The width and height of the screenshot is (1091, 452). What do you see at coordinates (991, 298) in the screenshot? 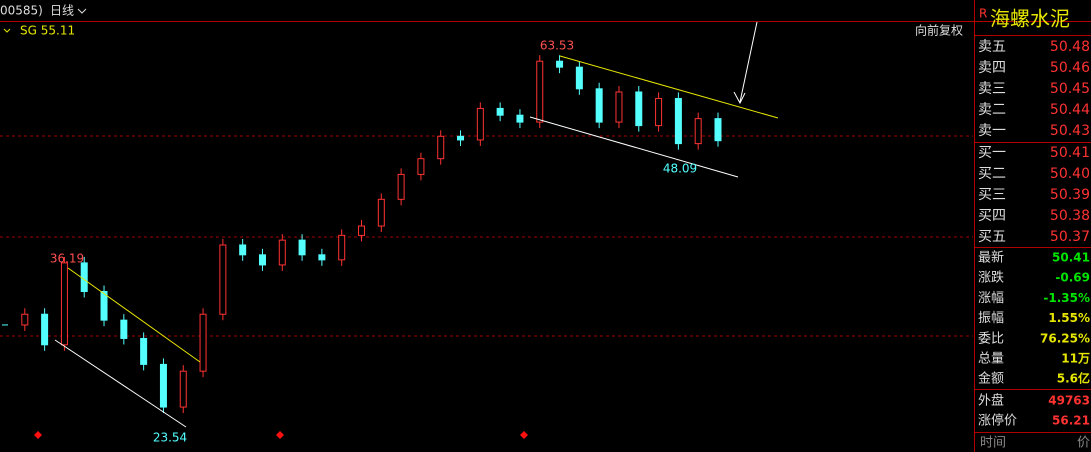
I see `stat-label: 涨幅` at bounding box center [991, 298].